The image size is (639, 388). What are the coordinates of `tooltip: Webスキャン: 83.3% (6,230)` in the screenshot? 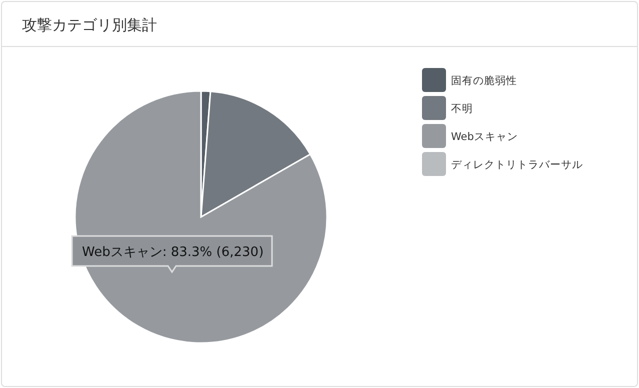 It's located at (172, 254).